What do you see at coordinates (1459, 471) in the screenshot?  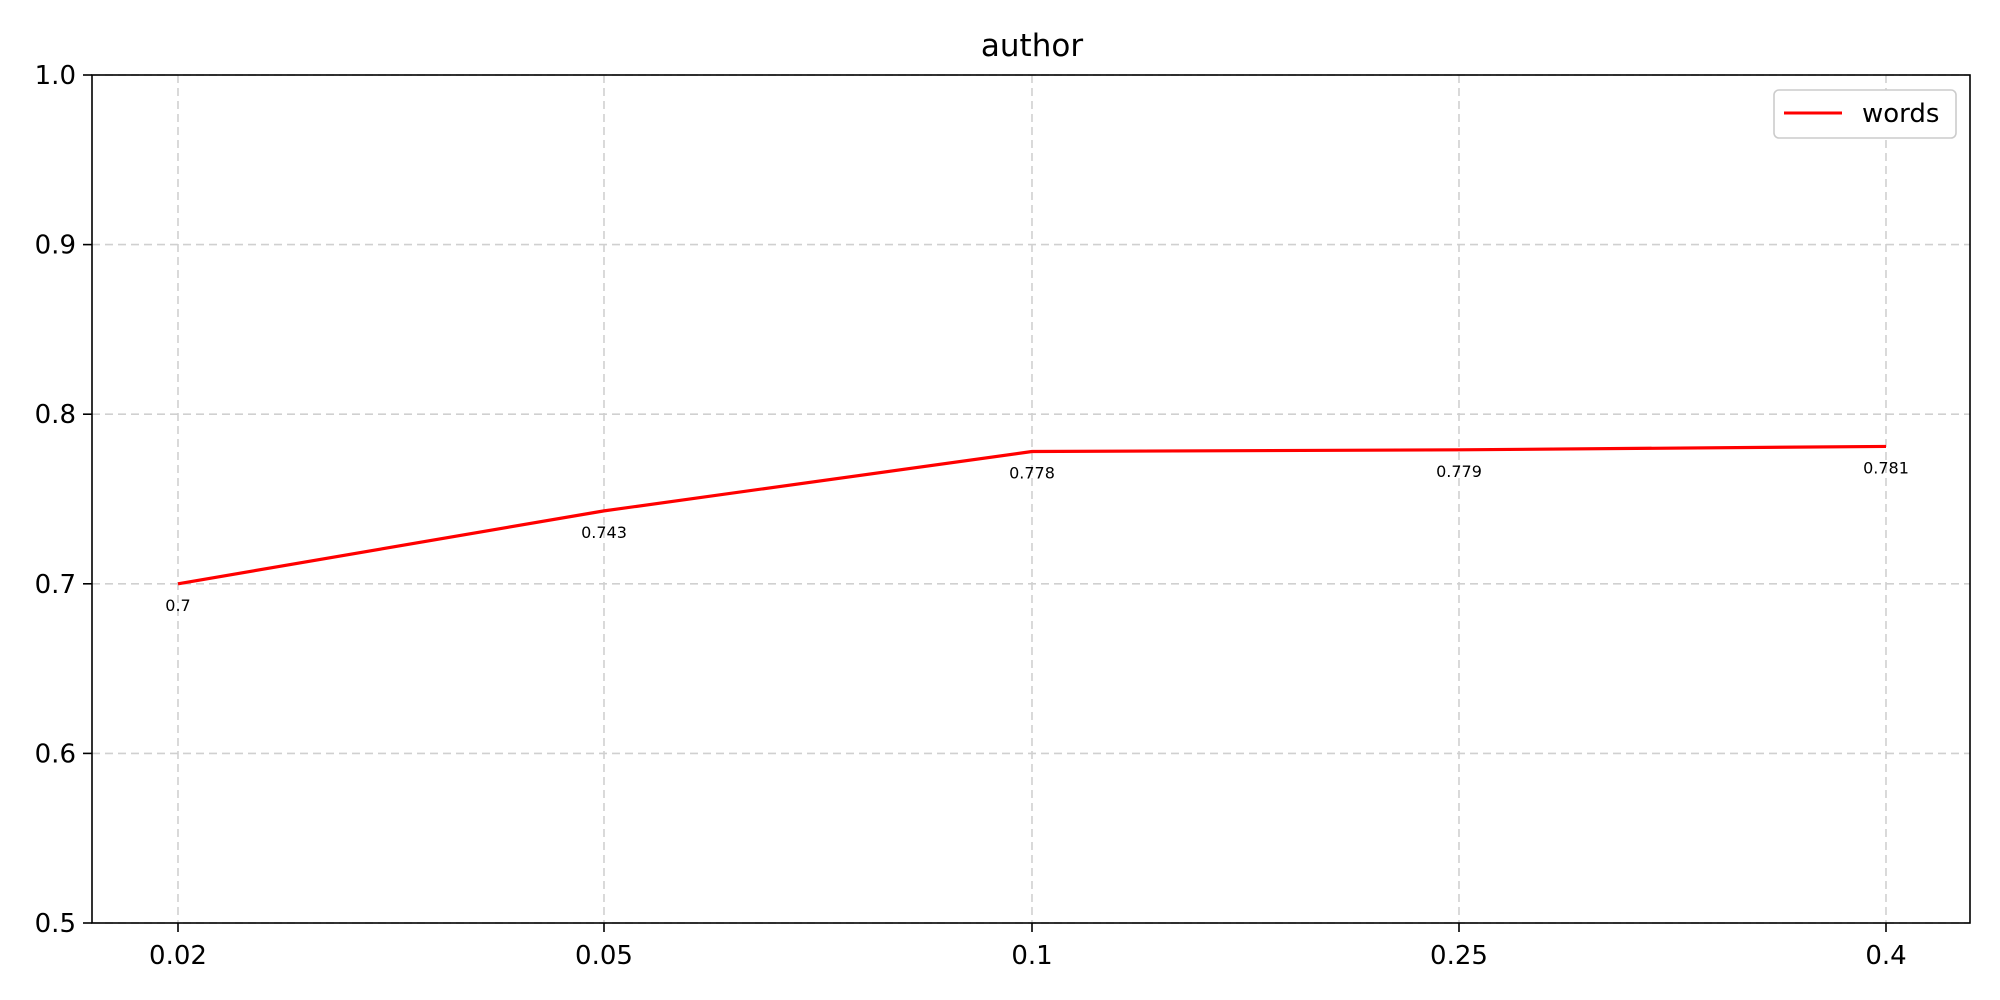 I see `data-label: 0.779` at bounding box center [1459, 471].